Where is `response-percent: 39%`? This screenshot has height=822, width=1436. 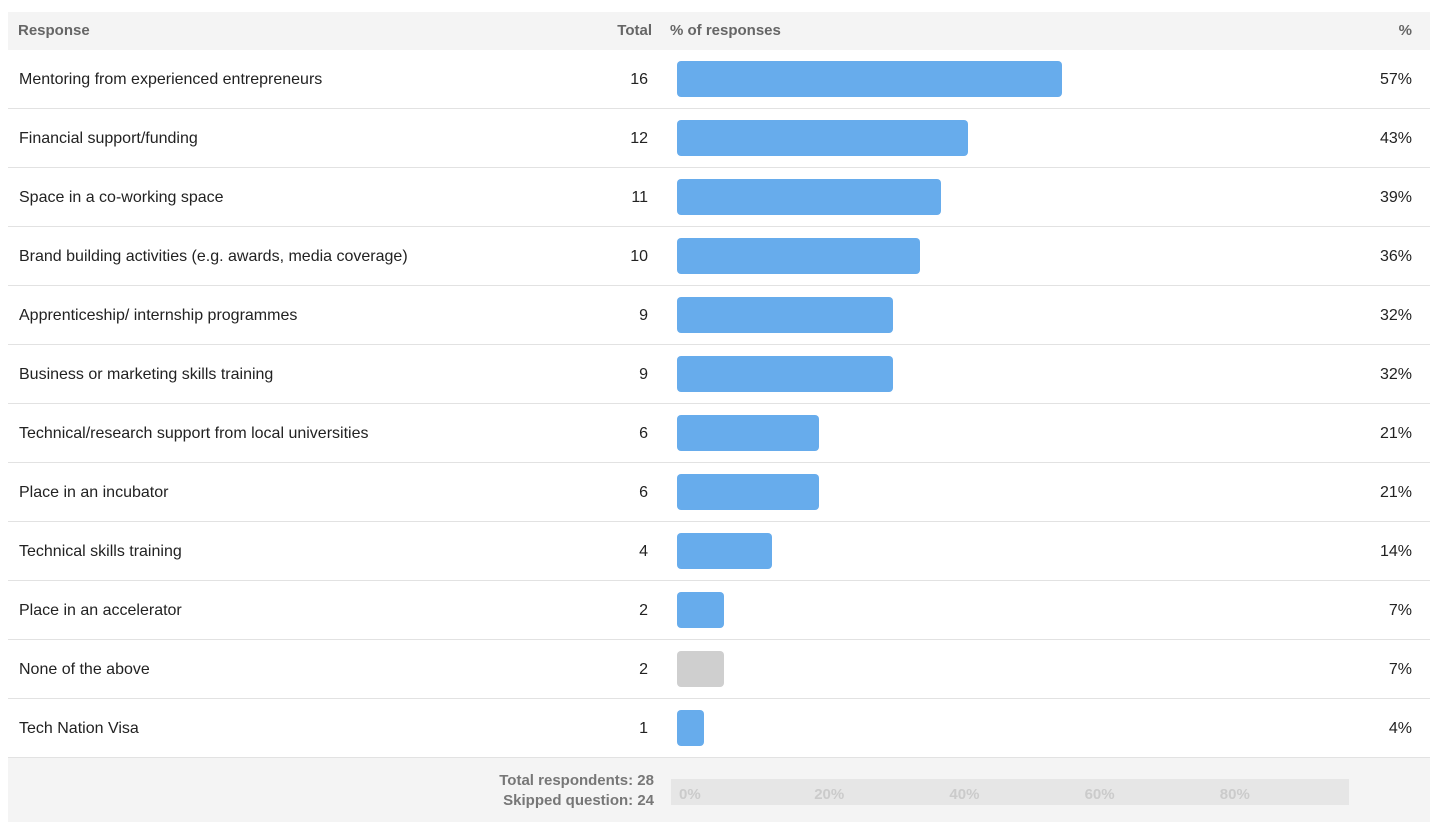 response-percent: 39% is located at coordinates (1395, 197).